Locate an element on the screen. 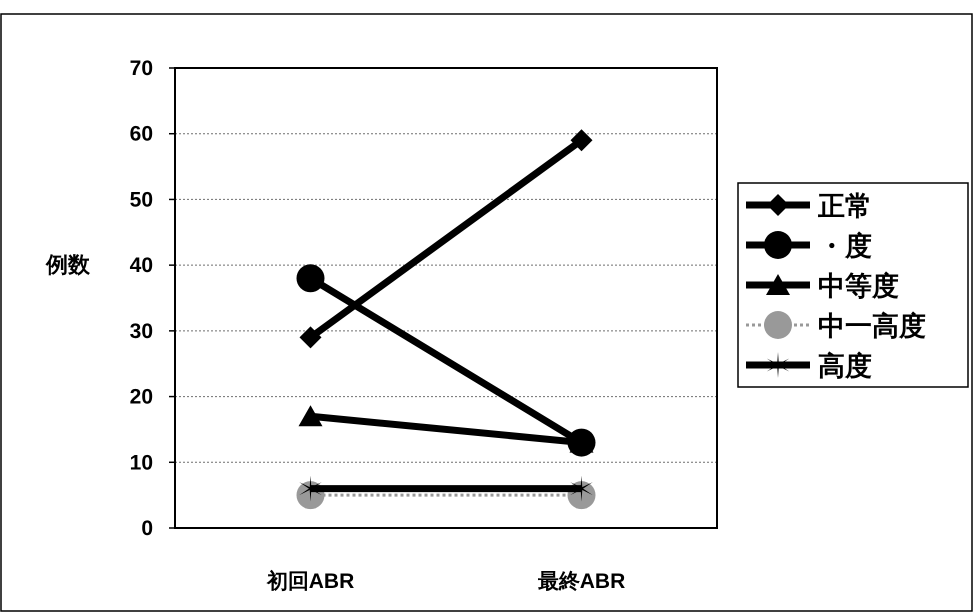 The image size is (974, 615). x-tick-label: 初回ABR is located at coordinates (310, 581).